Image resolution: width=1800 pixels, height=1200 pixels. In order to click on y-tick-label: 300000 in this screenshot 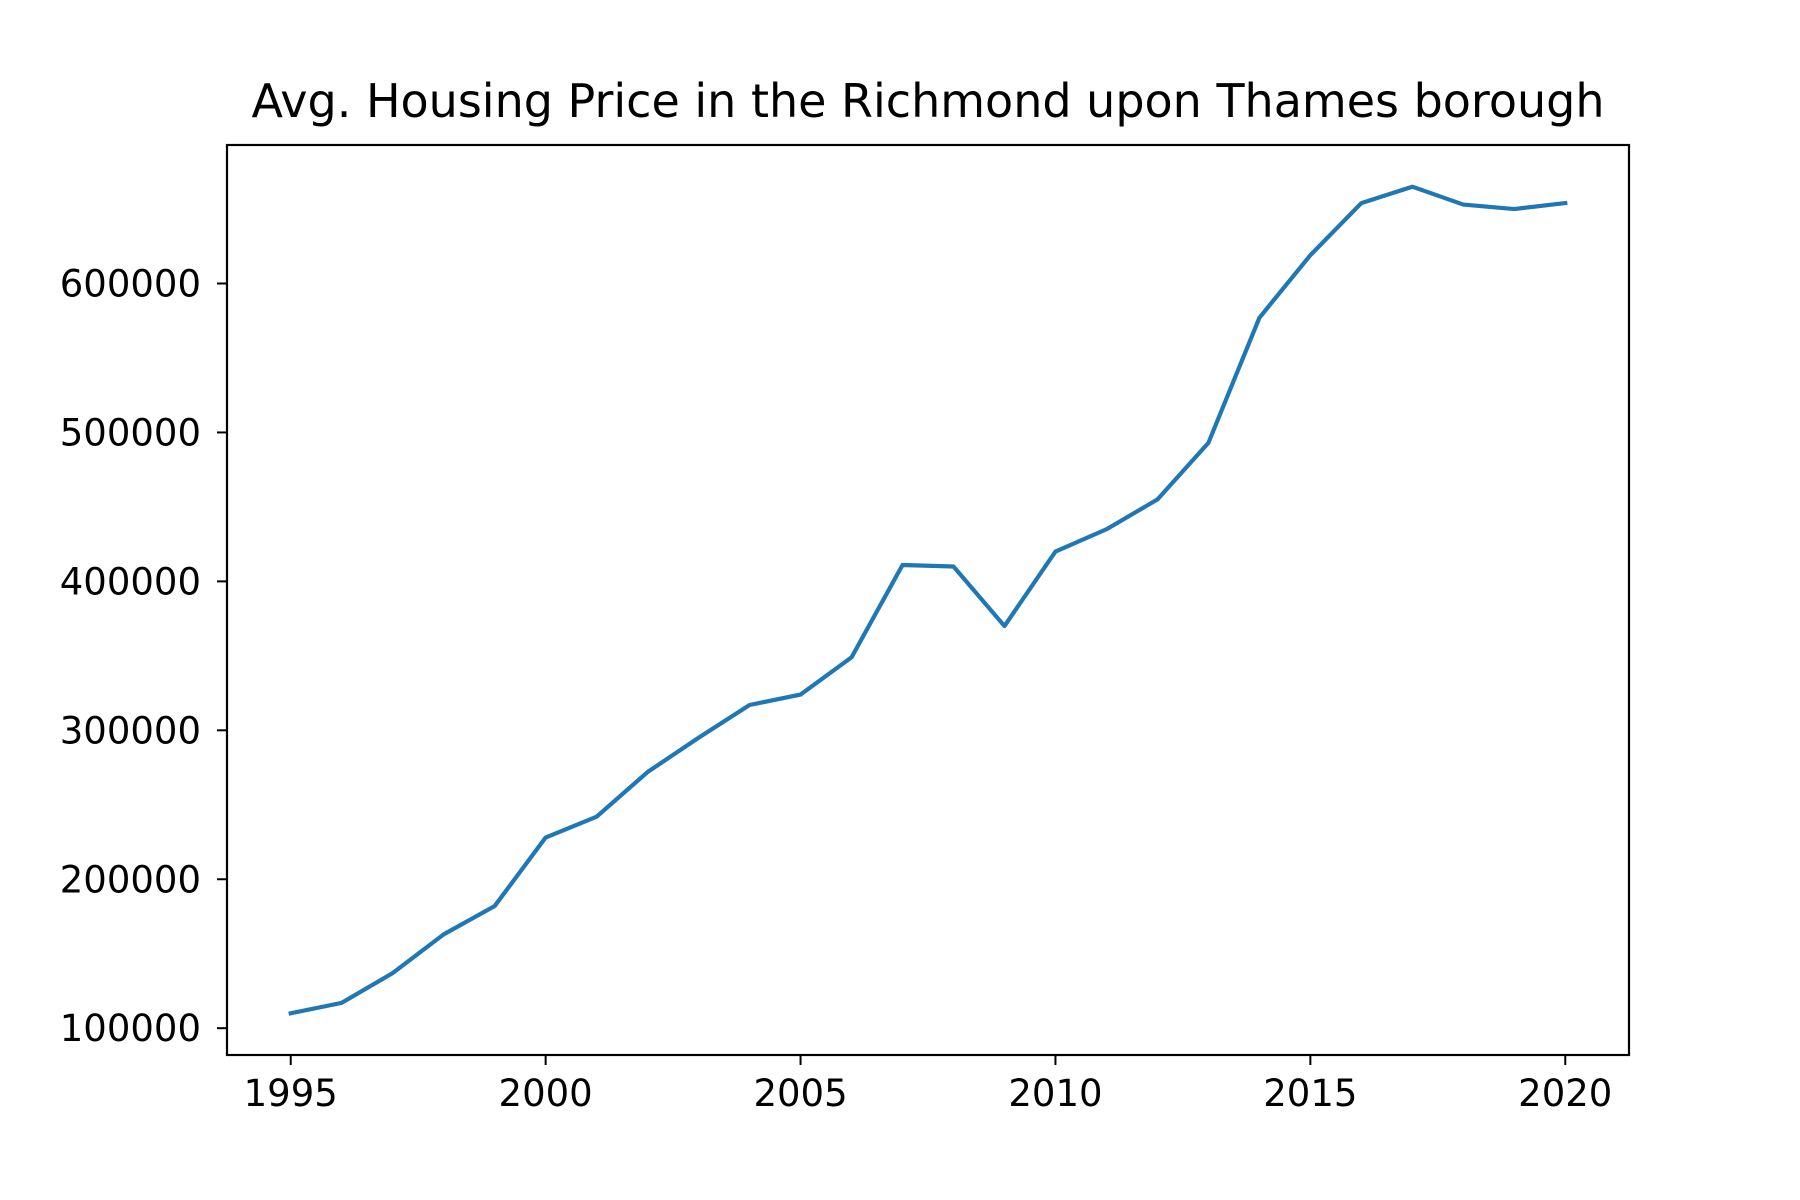, I will do `click(130, 730)`.